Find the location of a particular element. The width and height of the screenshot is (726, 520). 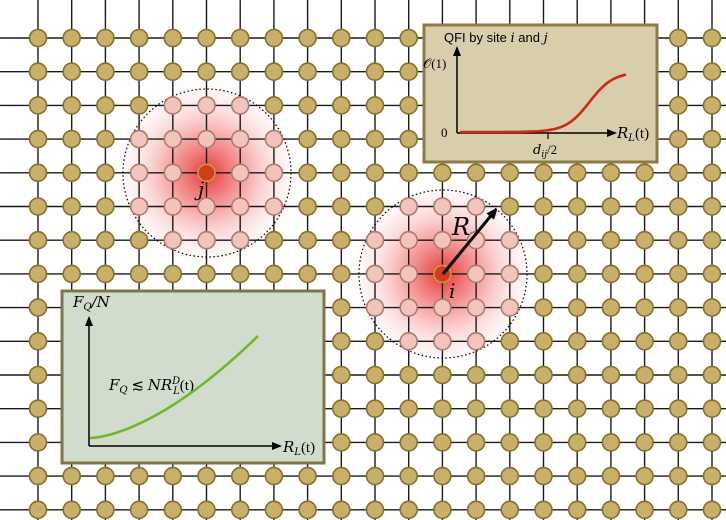

qfi-xtick-label: dij/2 is located at coordinates (545, 151).